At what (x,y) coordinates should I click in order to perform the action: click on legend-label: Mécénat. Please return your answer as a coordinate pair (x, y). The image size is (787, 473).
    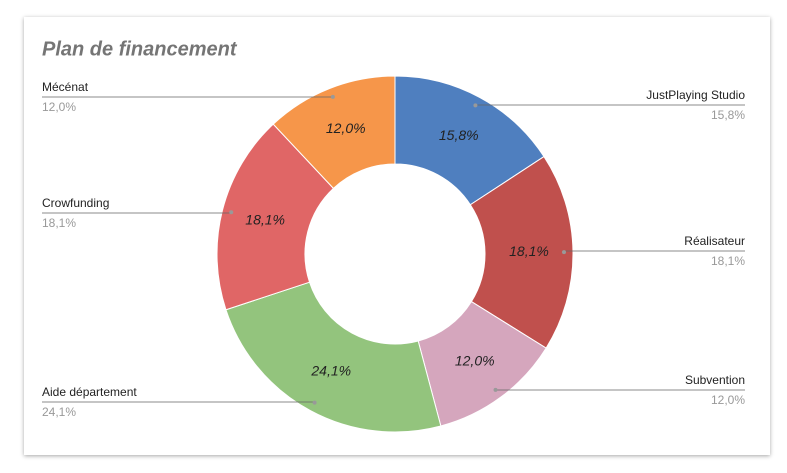
    Looking at the image, I should click on (65, 87).